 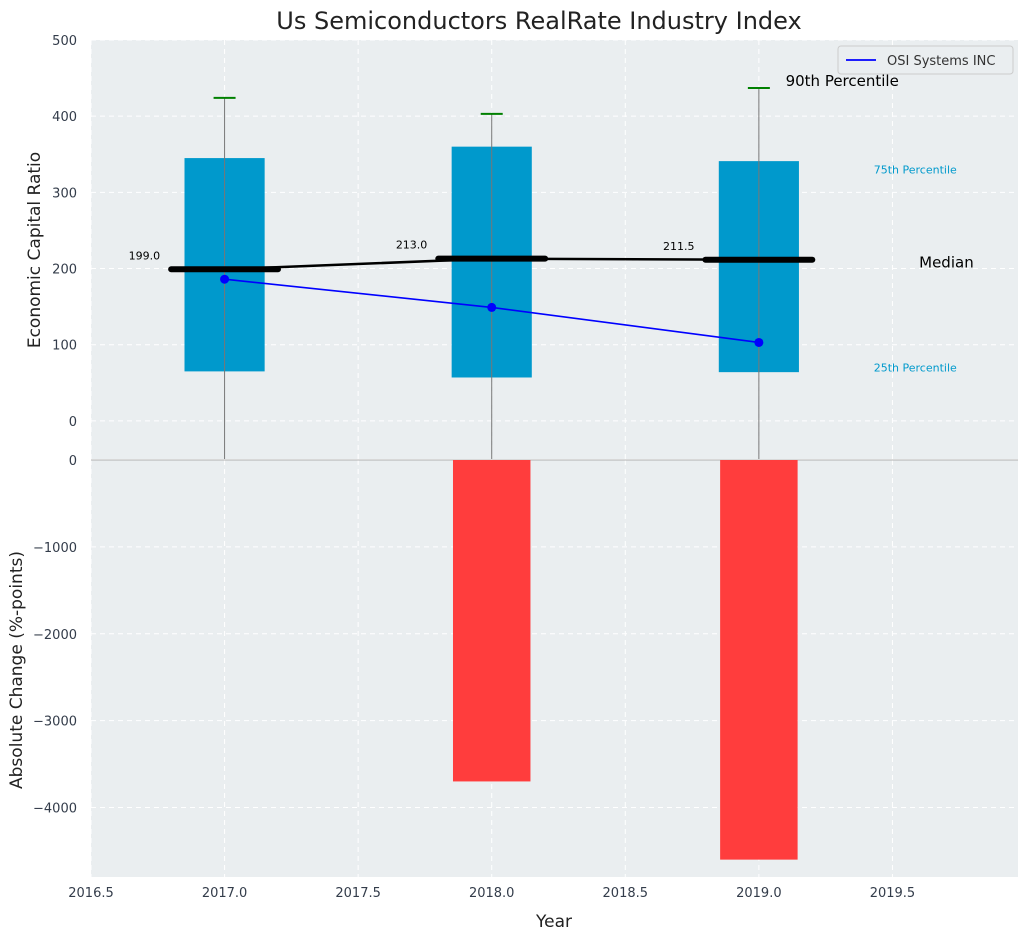 I want to click on legend-box, so click(x=925, y=60).